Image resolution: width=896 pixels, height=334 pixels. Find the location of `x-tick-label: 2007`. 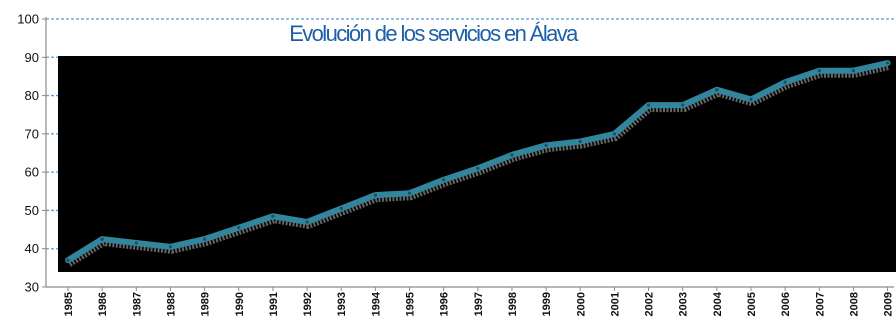

x-tick-label: 2007 is located at coordinates (820, 304).